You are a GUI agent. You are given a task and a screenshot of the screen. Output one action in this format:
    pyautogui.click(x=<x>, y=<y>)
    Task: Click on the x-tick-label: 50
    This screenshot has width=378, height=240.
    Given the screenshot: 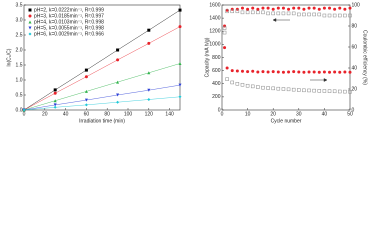 What is the action you would take?
    pyautogui.click(x=350, y=114)
    